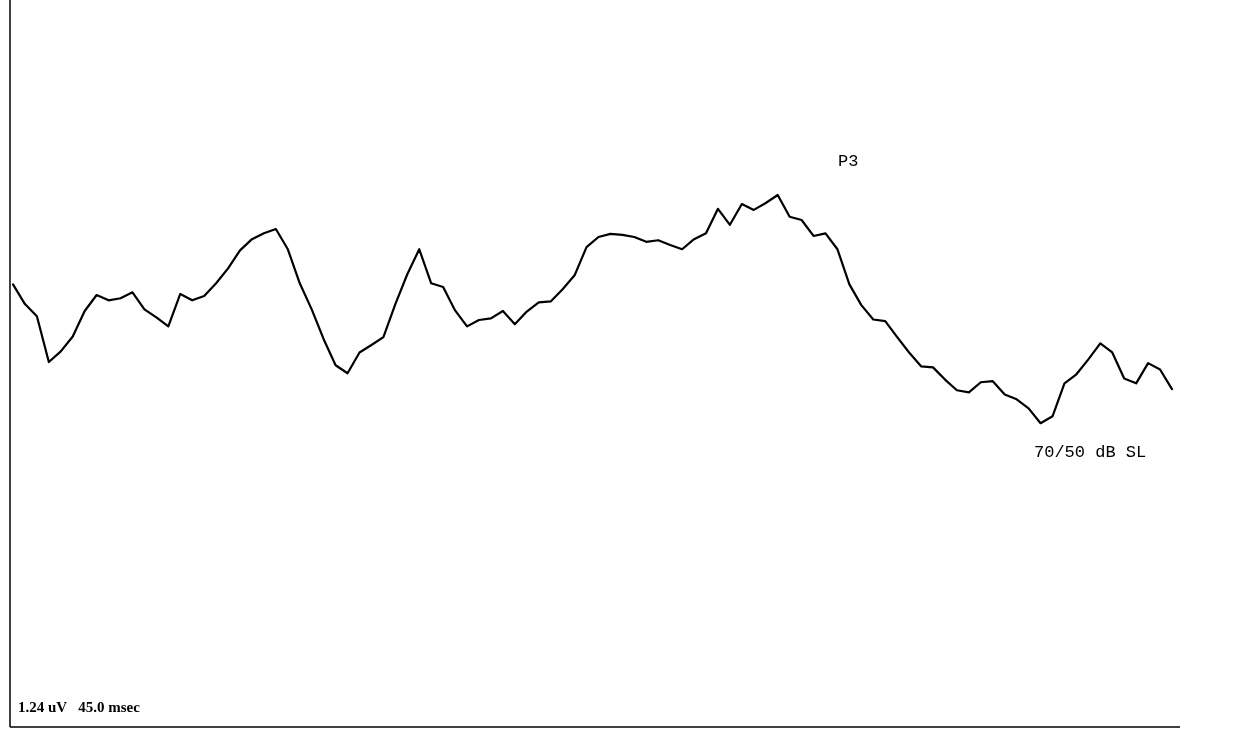 The image size is (1236, 732). Describe the element at coordinates (848, 161) in the screenshot. I see `text: P3` at that location.